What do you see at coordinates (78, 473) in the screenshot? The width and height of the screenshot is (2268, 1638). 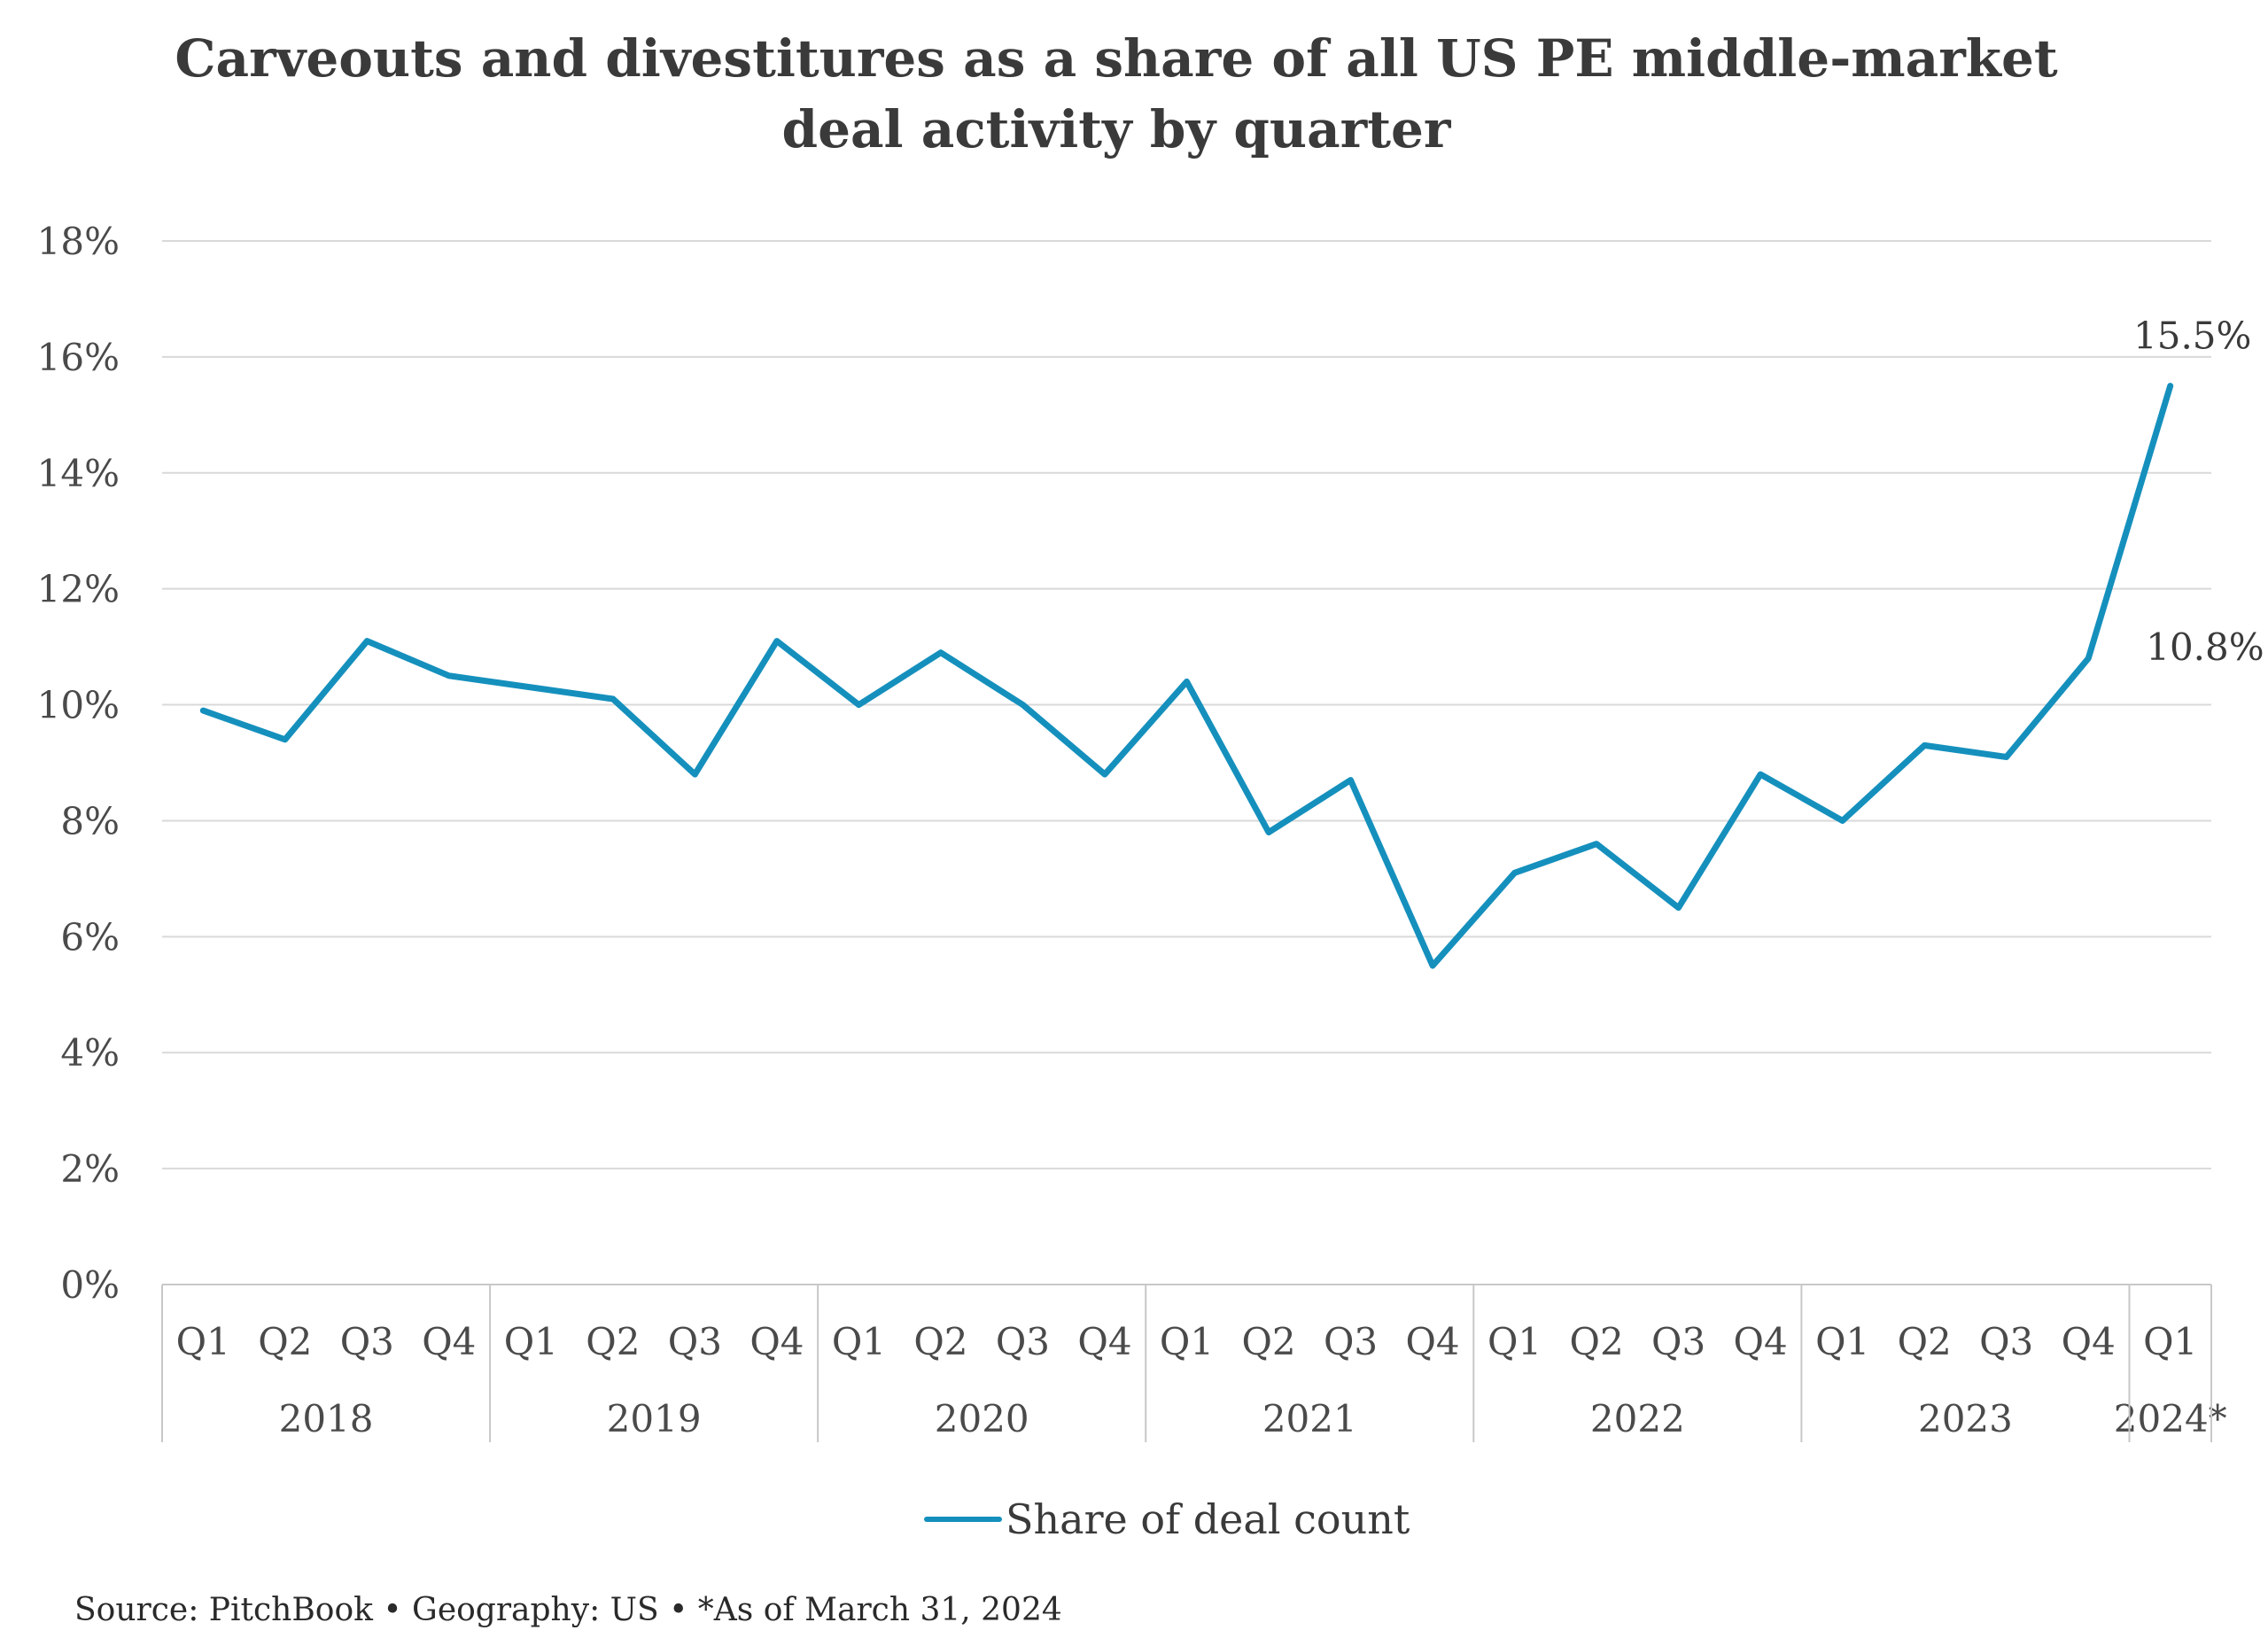 I see `y-tick-label: 14%` at bounding box center [78, 473].